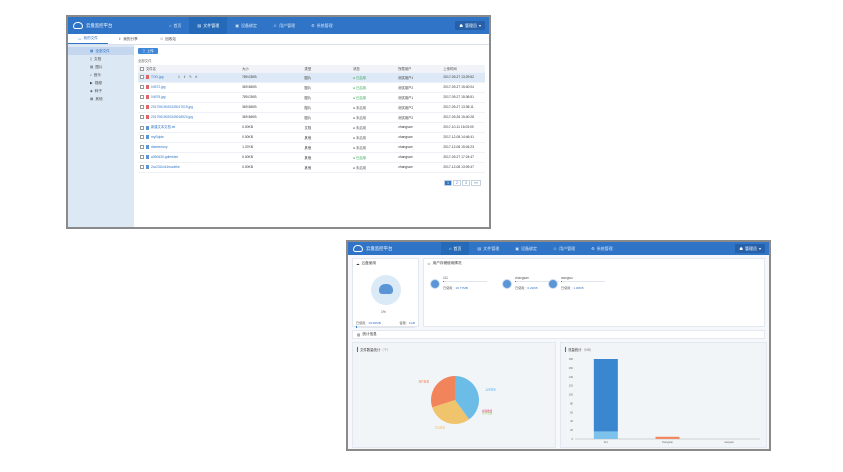  Describe the element at coordinates (128, 39) in the screenshot. I see `tab-my-shares: ⇪ 我的分享` at that location.